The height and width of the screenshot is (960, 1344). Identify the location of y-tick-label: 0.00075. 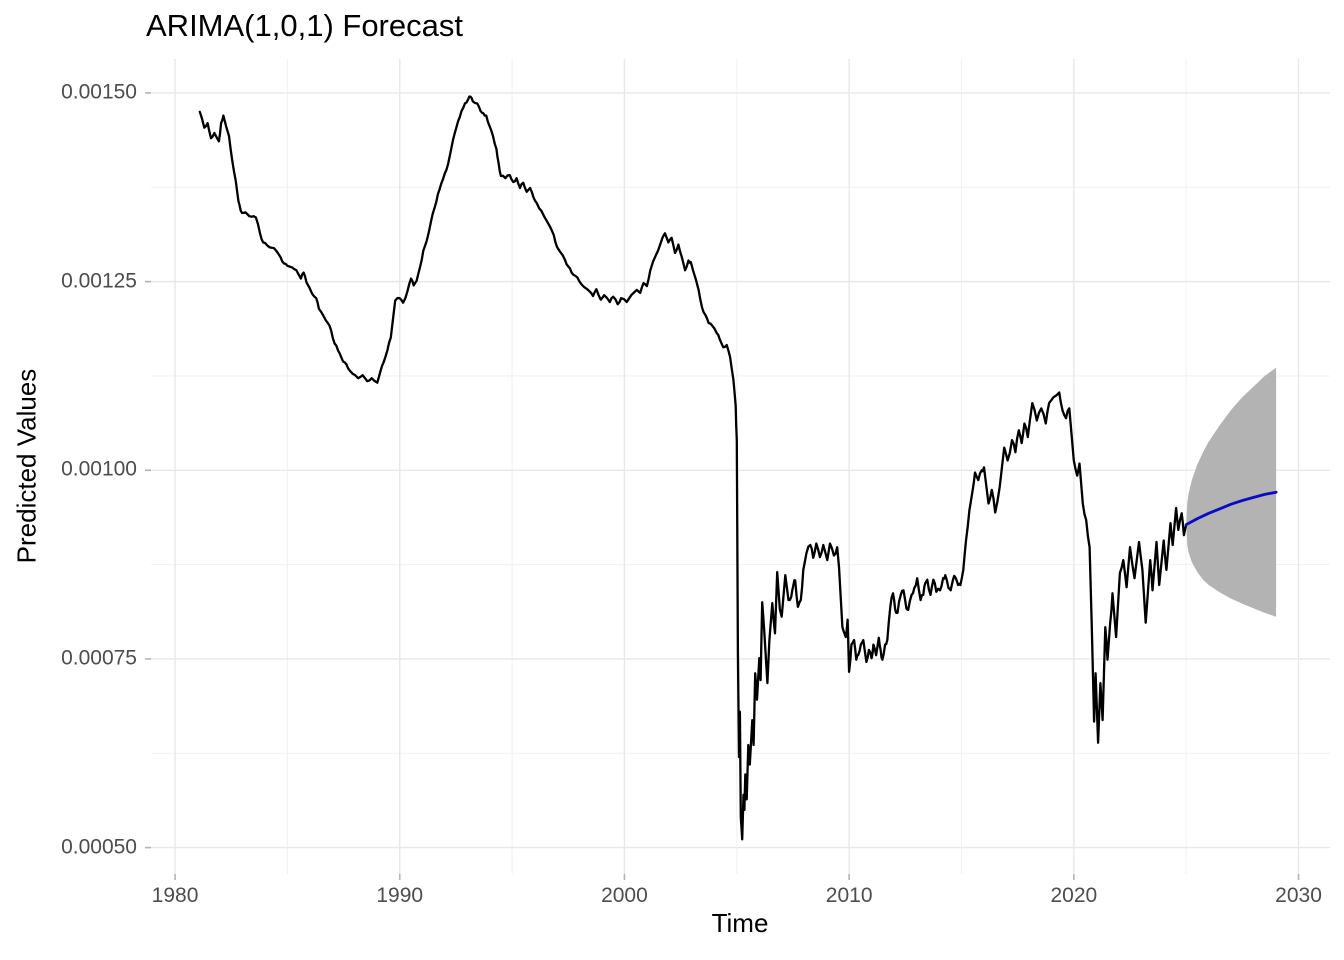
(99, 658).